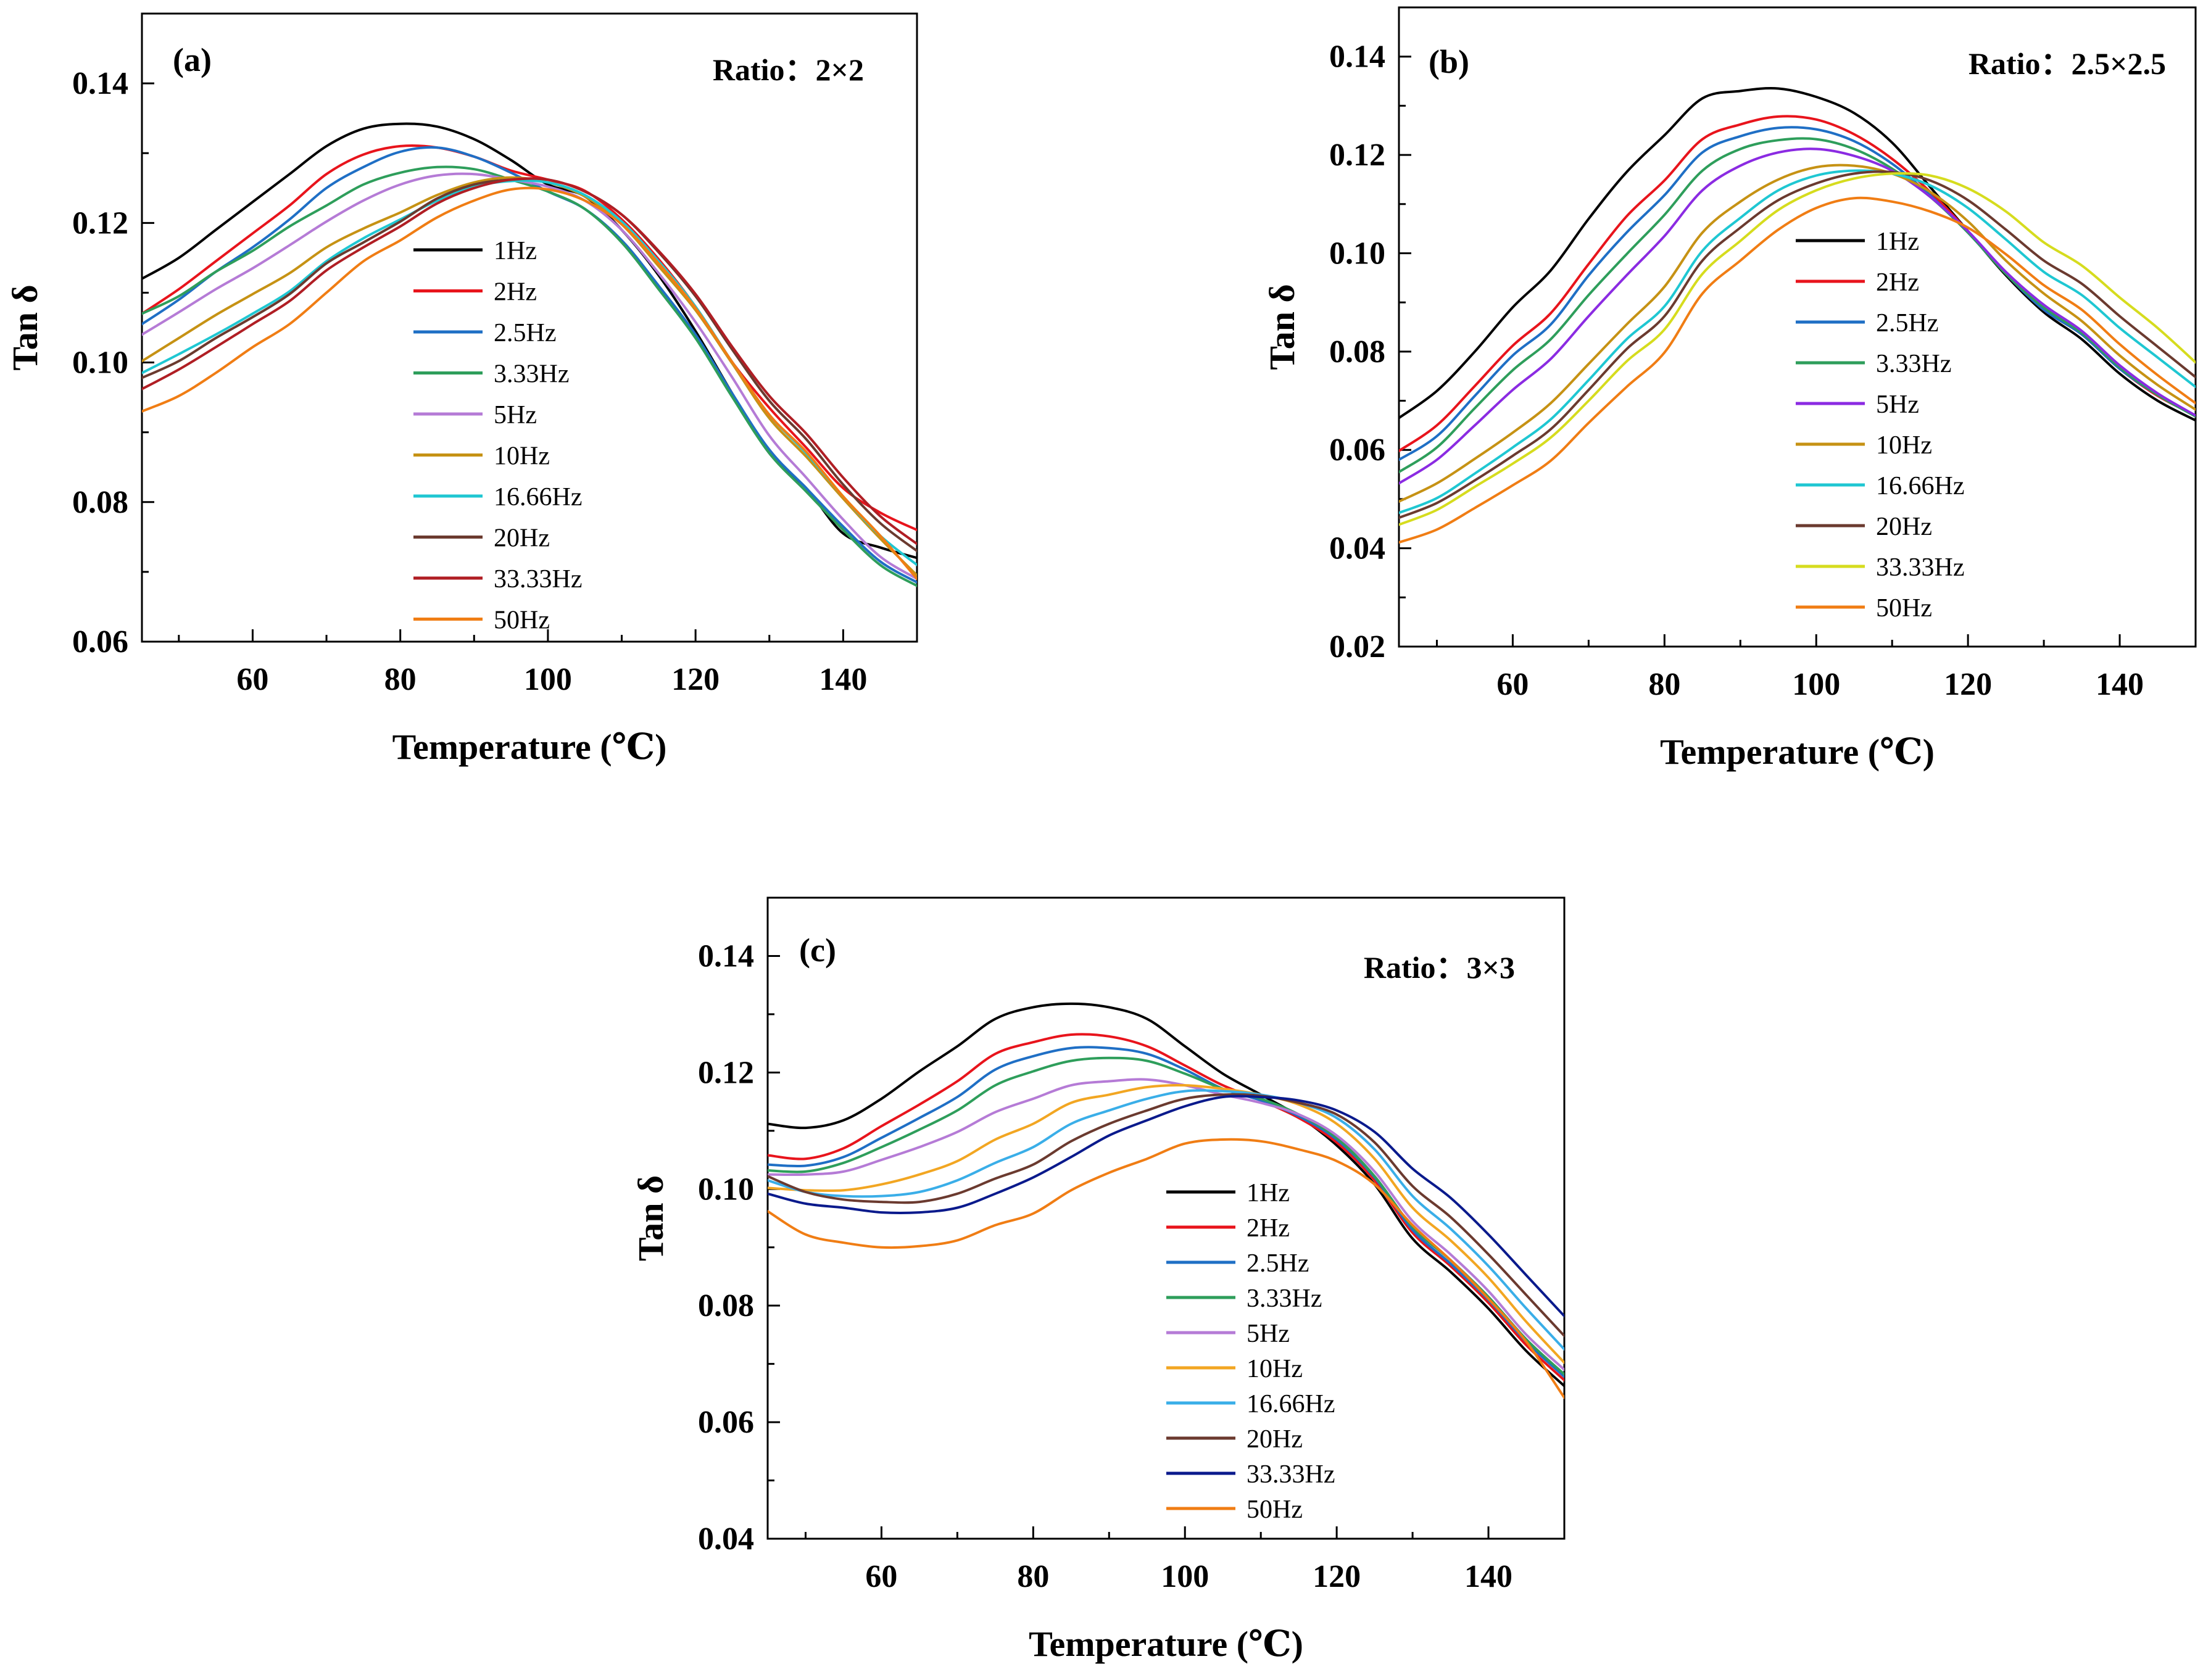  Describe the element at coordinates (2067, 63) in the screenshot. I see `ratio-annotation: Ratio：2.5×2.5` at that location.